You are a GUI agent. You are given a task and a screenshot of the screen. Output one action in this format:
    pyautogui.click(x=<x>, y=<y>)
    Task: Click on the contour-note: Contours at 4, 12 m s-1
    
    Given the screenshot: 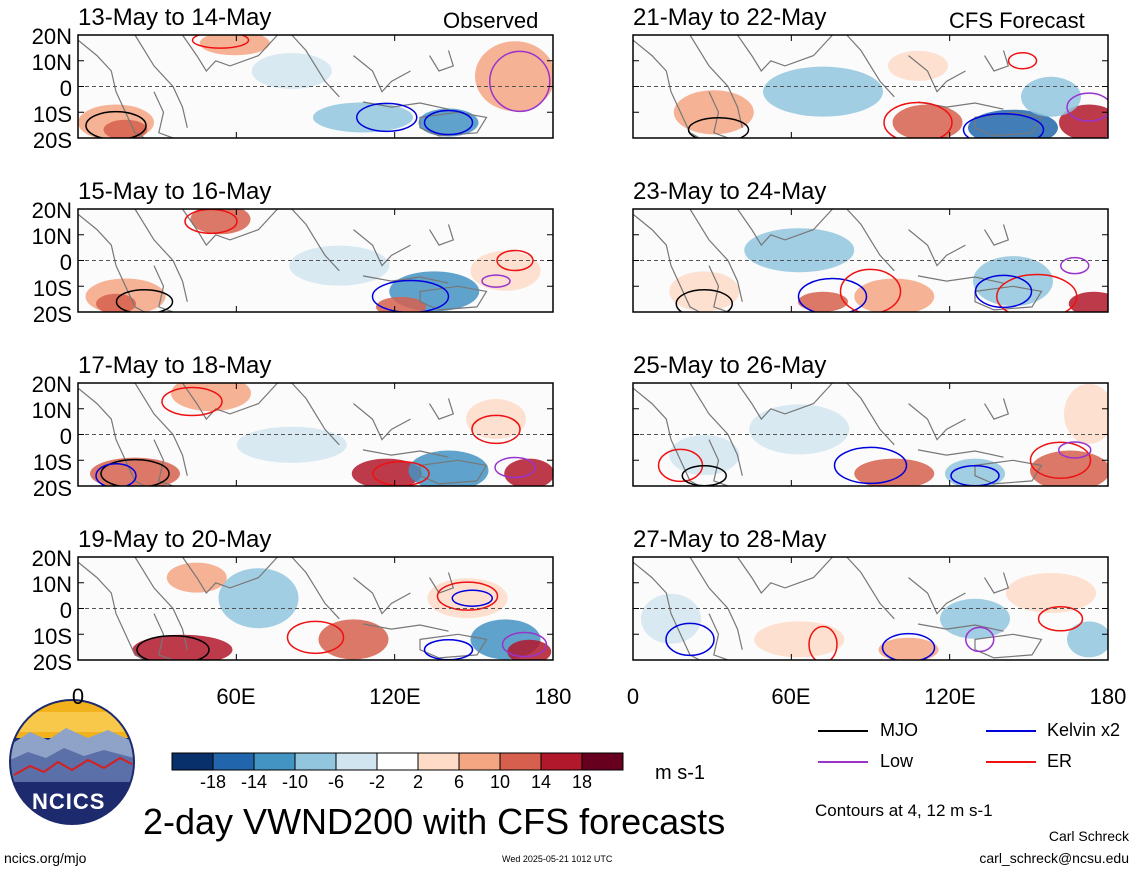 What is the action you would take?
    pyautogui.click(x=904, y=810)
    